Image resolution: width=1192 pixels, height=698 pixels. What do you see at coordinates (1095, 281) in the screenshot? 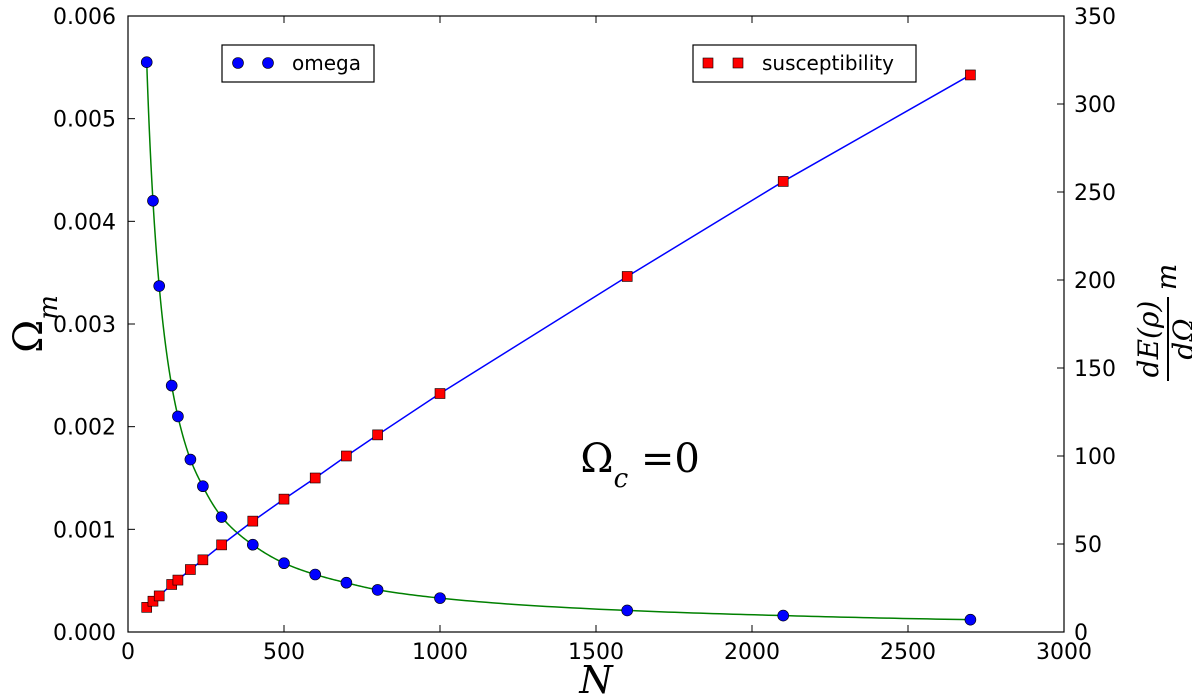
I see `y-right-tick-label: 200` at bounding box center [1095, 281].